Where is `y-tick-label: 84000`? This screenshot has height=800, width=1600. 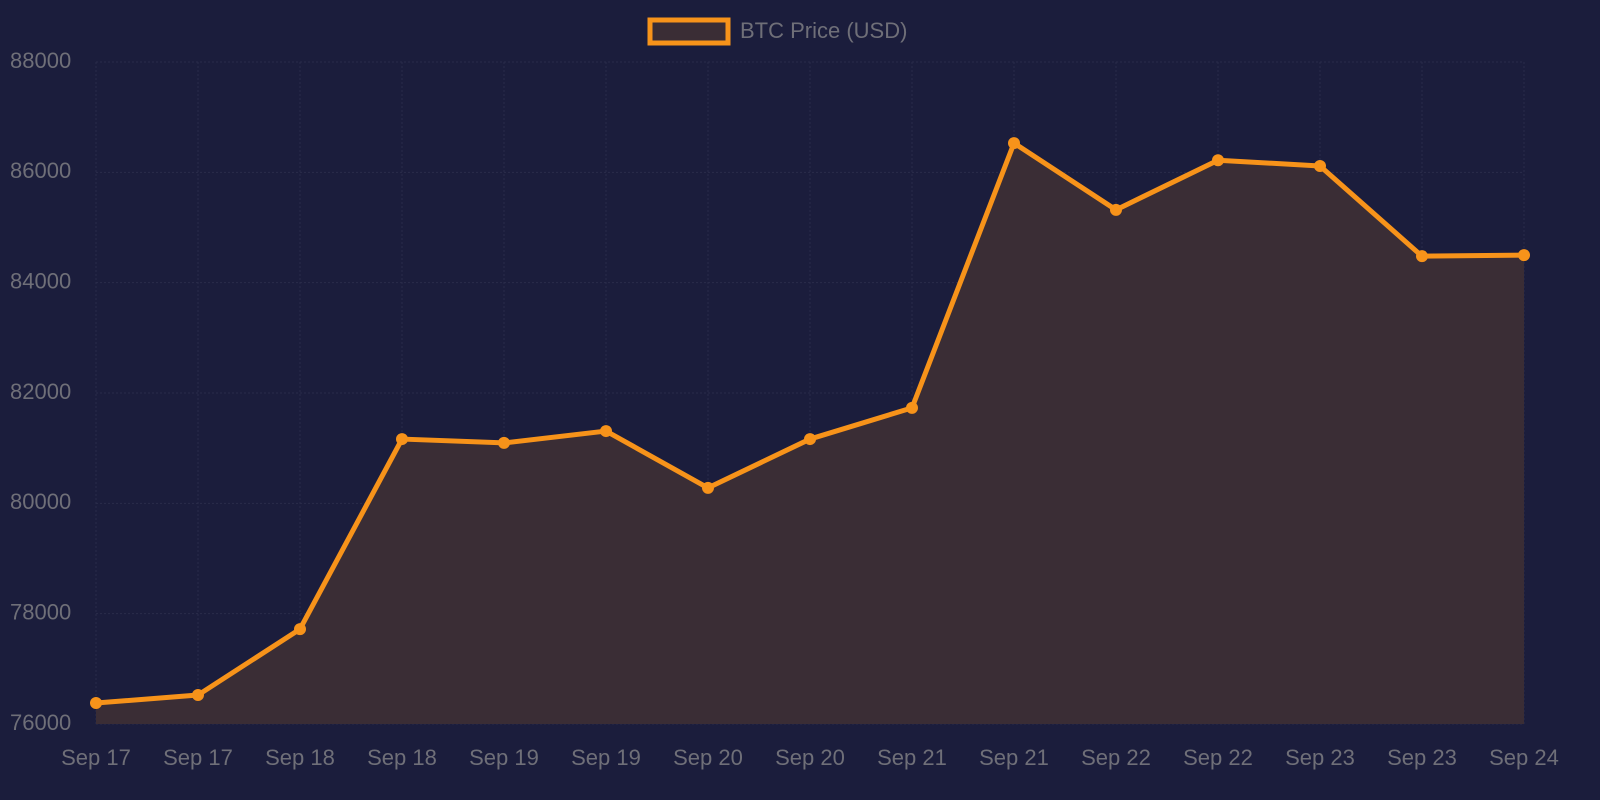
y-tick-label: 84000 is located at coordinates (40, 280).